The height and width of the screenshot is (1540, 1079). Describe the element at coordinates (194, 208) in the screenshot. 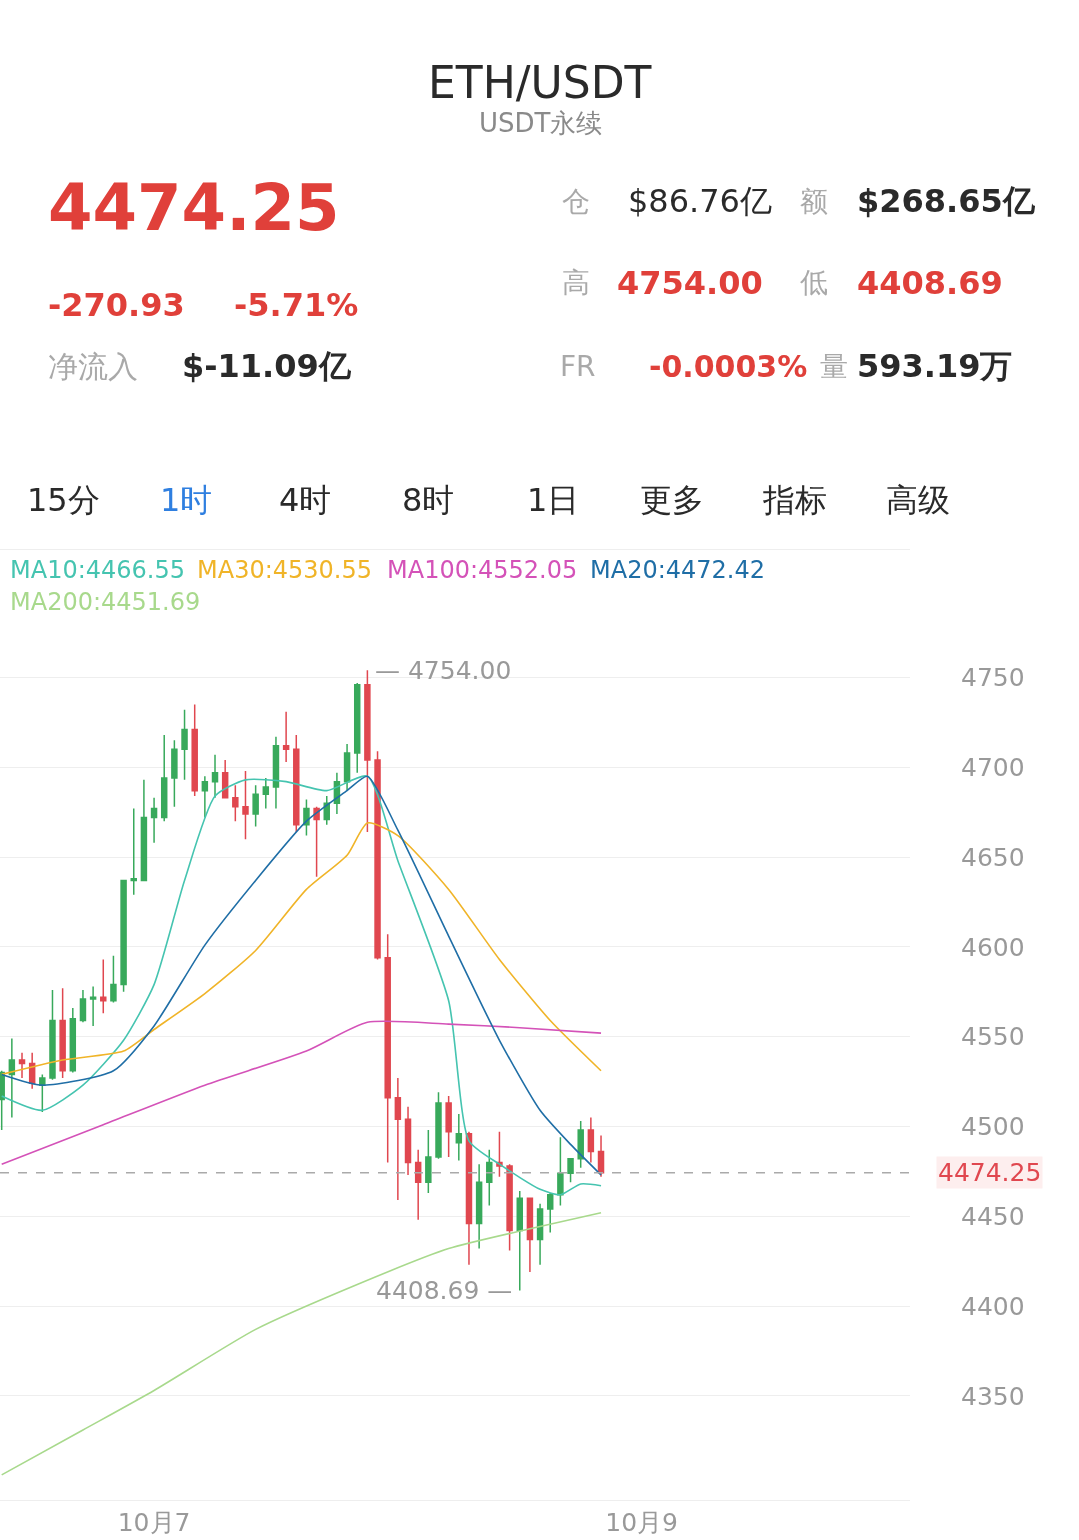

I see `text: 4474.25` at that location.